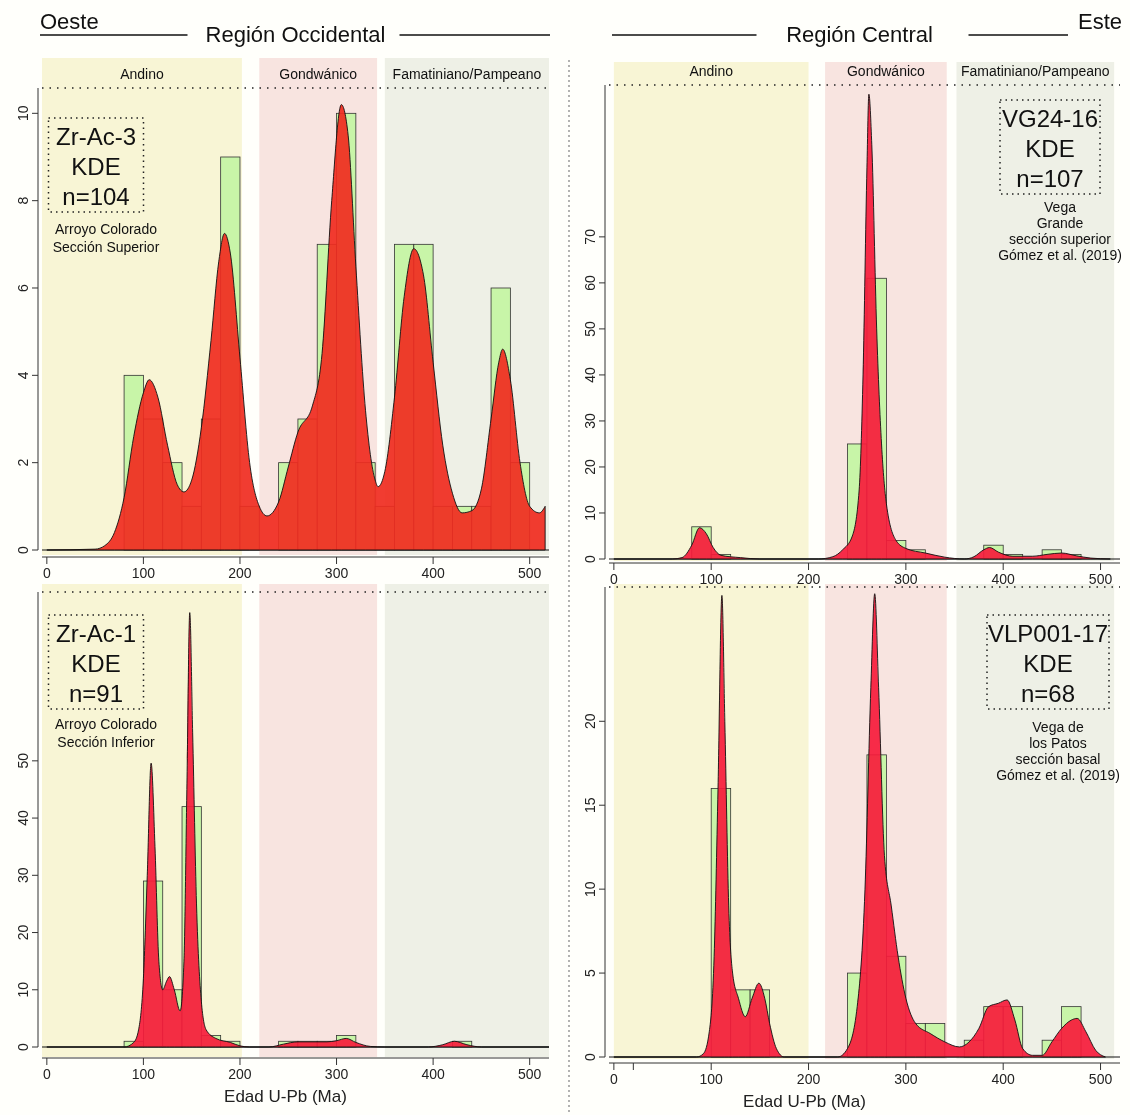 The height and width of the screenshot is (1115, 1130). I want to click on y-tick-label: 2, so click(23, 462).